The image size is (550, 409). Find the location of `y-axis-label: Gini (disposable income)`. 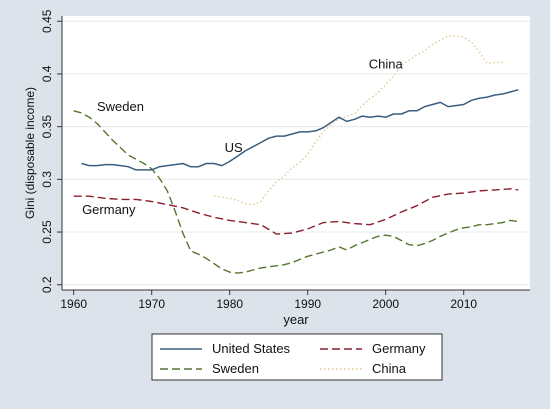

y-axis-label: Gini (disposable income) is located at coordinates (30, 153).